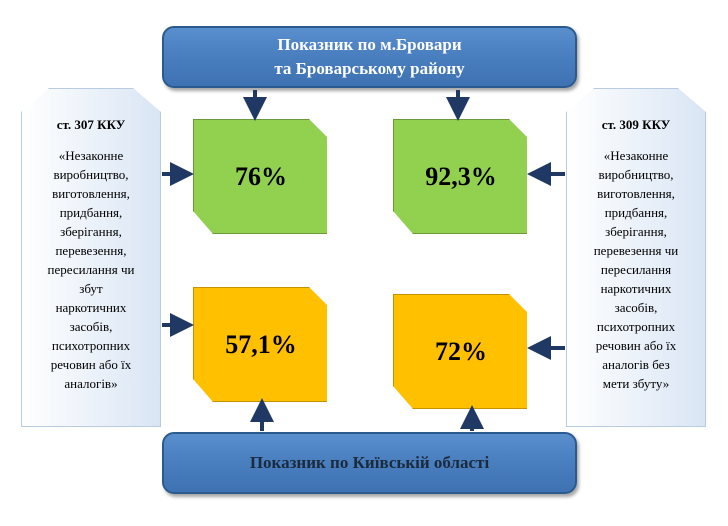 This screenshot has width=728, height=526. What do you see at coordinates (91, 326) in the screenshot?
I see `left-note-line: засобів,` at bounding box center [91, 326].